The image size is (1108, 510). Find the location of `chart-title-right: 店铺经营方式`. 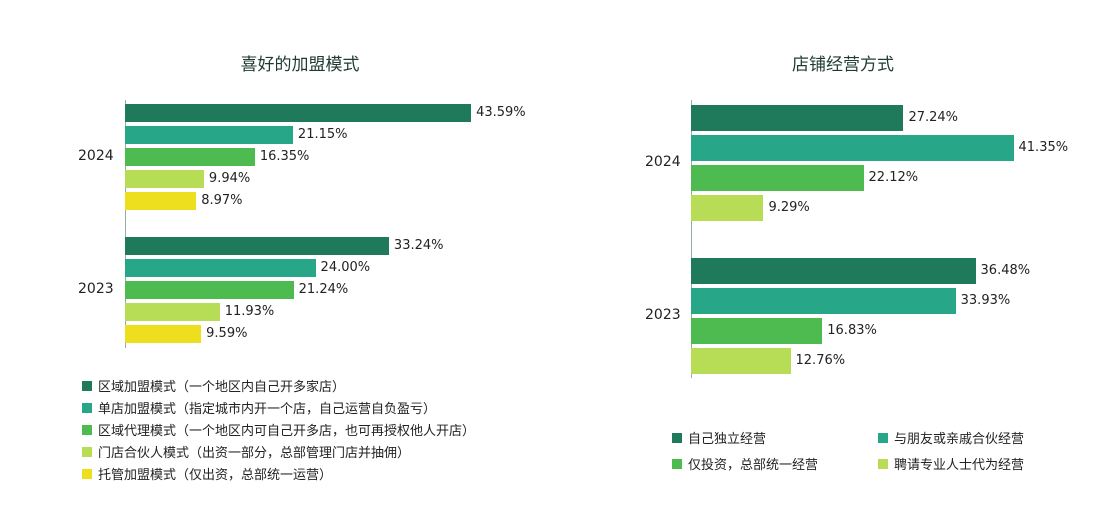

chart-title-right: 店铺经营方式 is located at coordinates (843, 65).